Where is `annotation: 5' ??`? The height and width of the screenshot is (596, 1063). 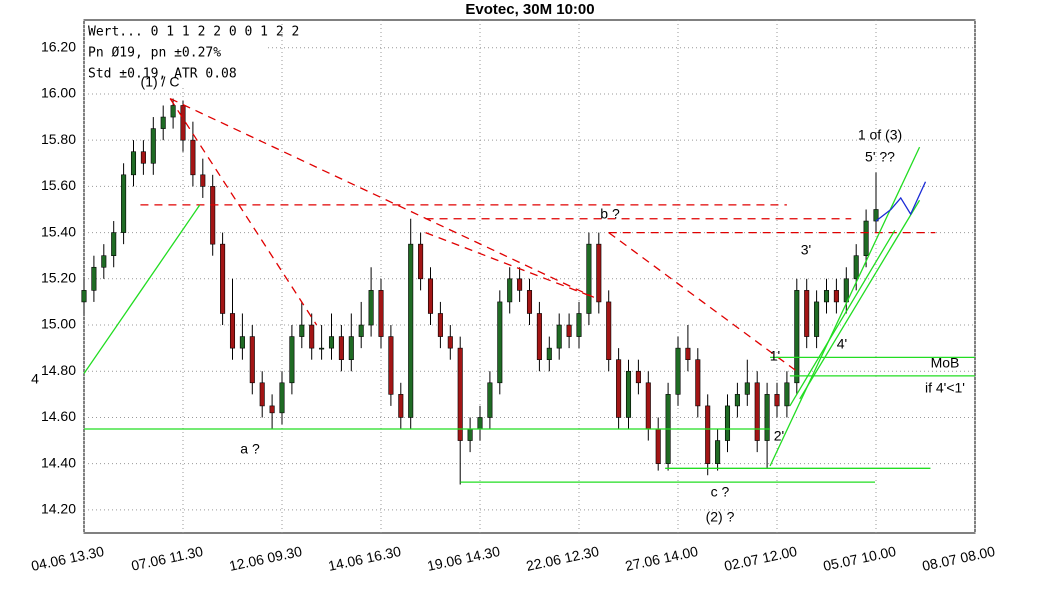 annotation: 5' ?? is located at coordinates (880, 157).